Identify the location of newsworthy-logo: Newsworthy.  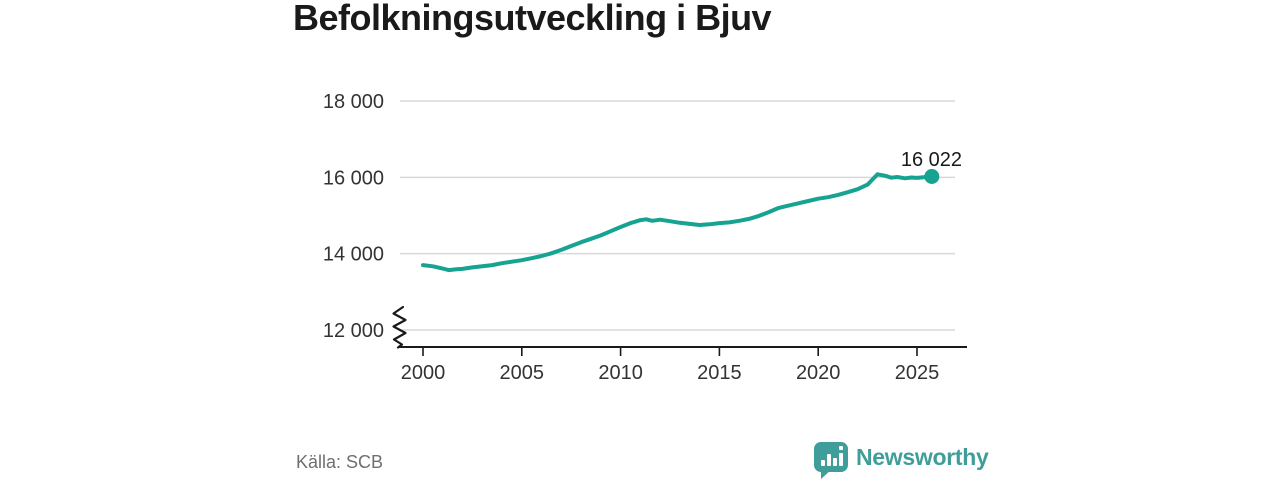
(901, 460).